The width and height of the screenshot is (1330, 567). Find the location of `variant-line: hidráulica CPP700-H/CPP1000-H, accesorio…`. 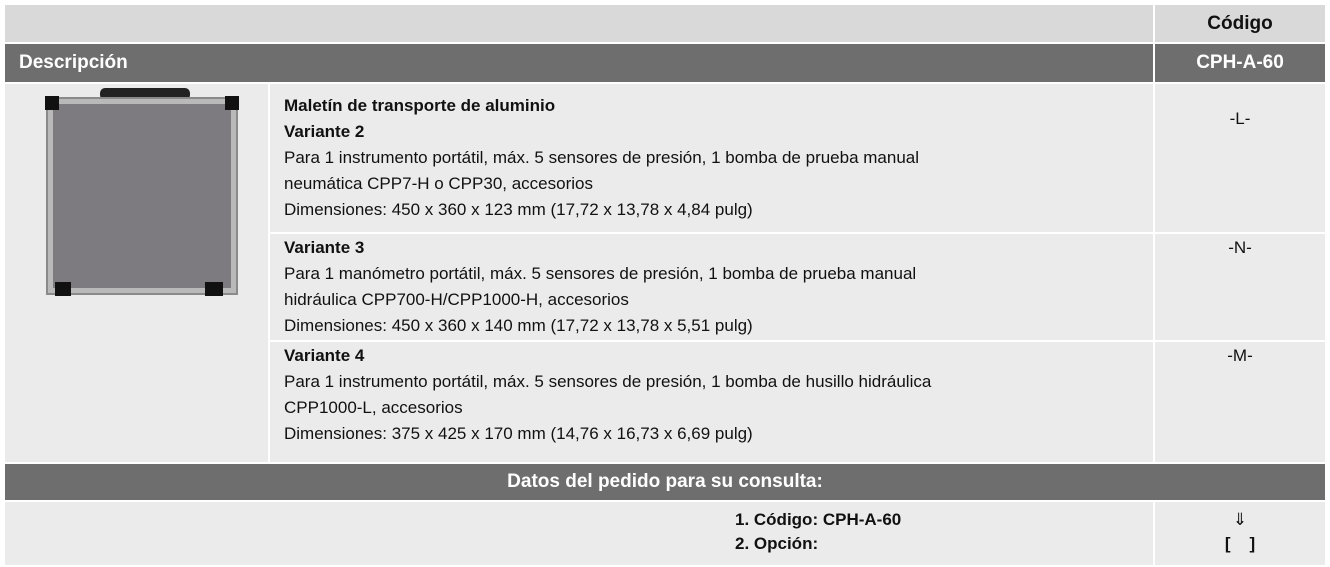

variant-line: hidráulica CPP700-H/CPP1000-H, accesorio… is located at coordinates (456, 299).